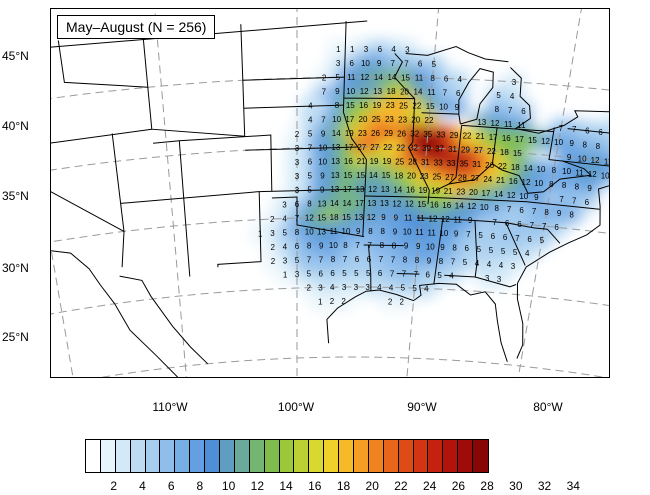  I want to click on colorbar-tick-label: 10, so click(228, 486).